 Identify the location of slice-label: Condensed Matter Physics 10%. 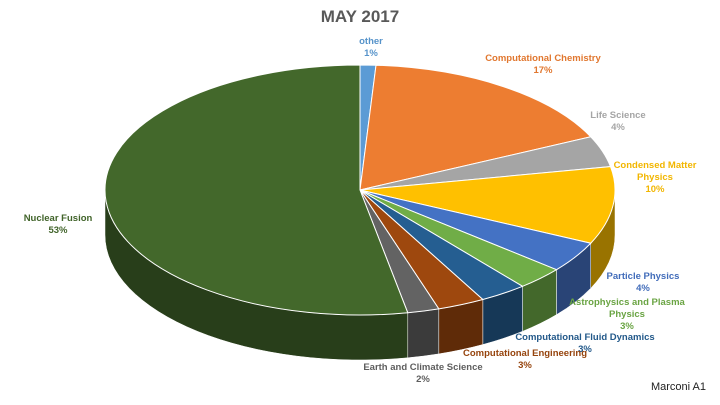
(655, 178).